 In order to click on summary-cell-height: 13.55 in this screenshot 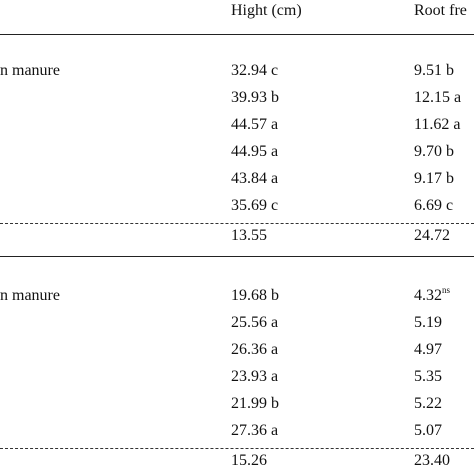, I will do `click(249, 235)`.